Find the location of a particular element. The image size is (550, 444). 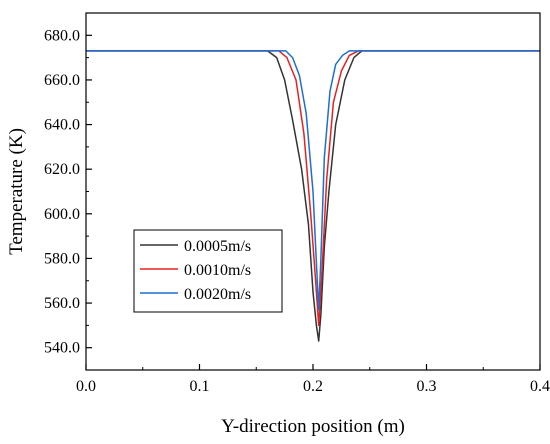

y-axis-ticks: 540.0 560.0 580.0 600.0 620.0 640.0 660.0 680.0 is located at coordinates (68, 184).